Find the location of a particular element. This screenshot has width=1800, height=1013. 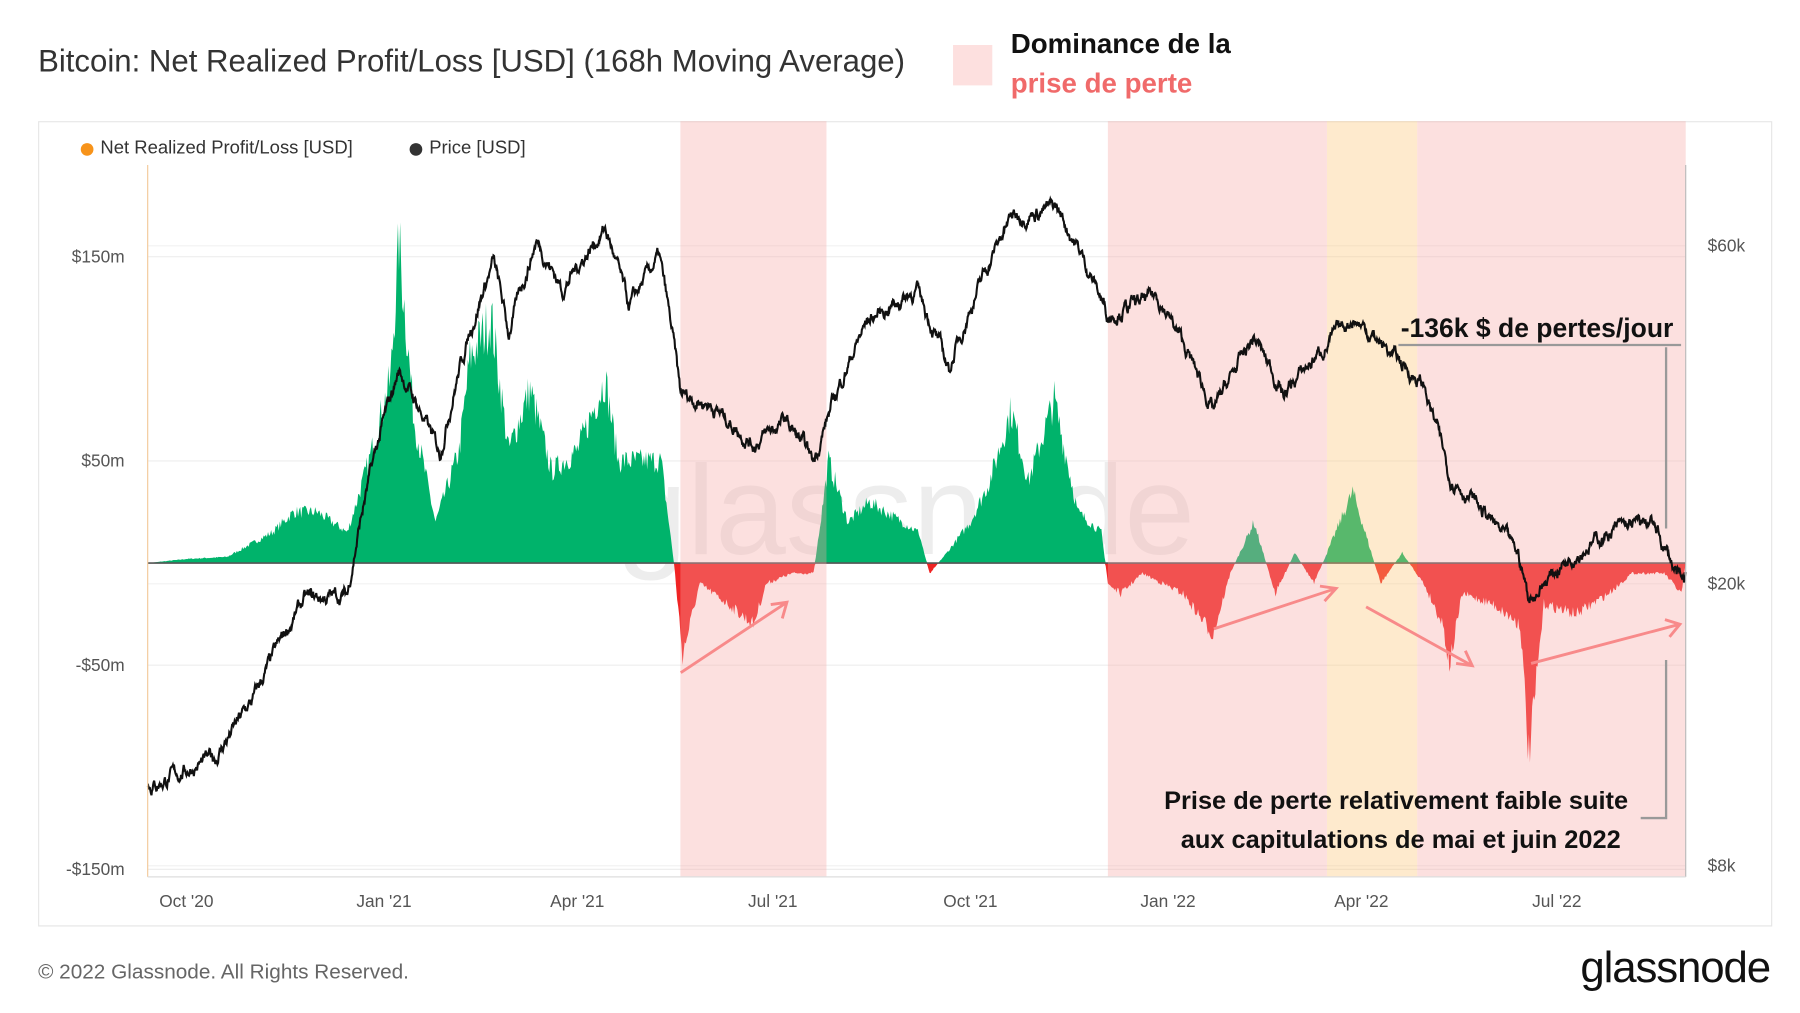

x-tick-label: Apr '21 is located at coordinates (577, 901).